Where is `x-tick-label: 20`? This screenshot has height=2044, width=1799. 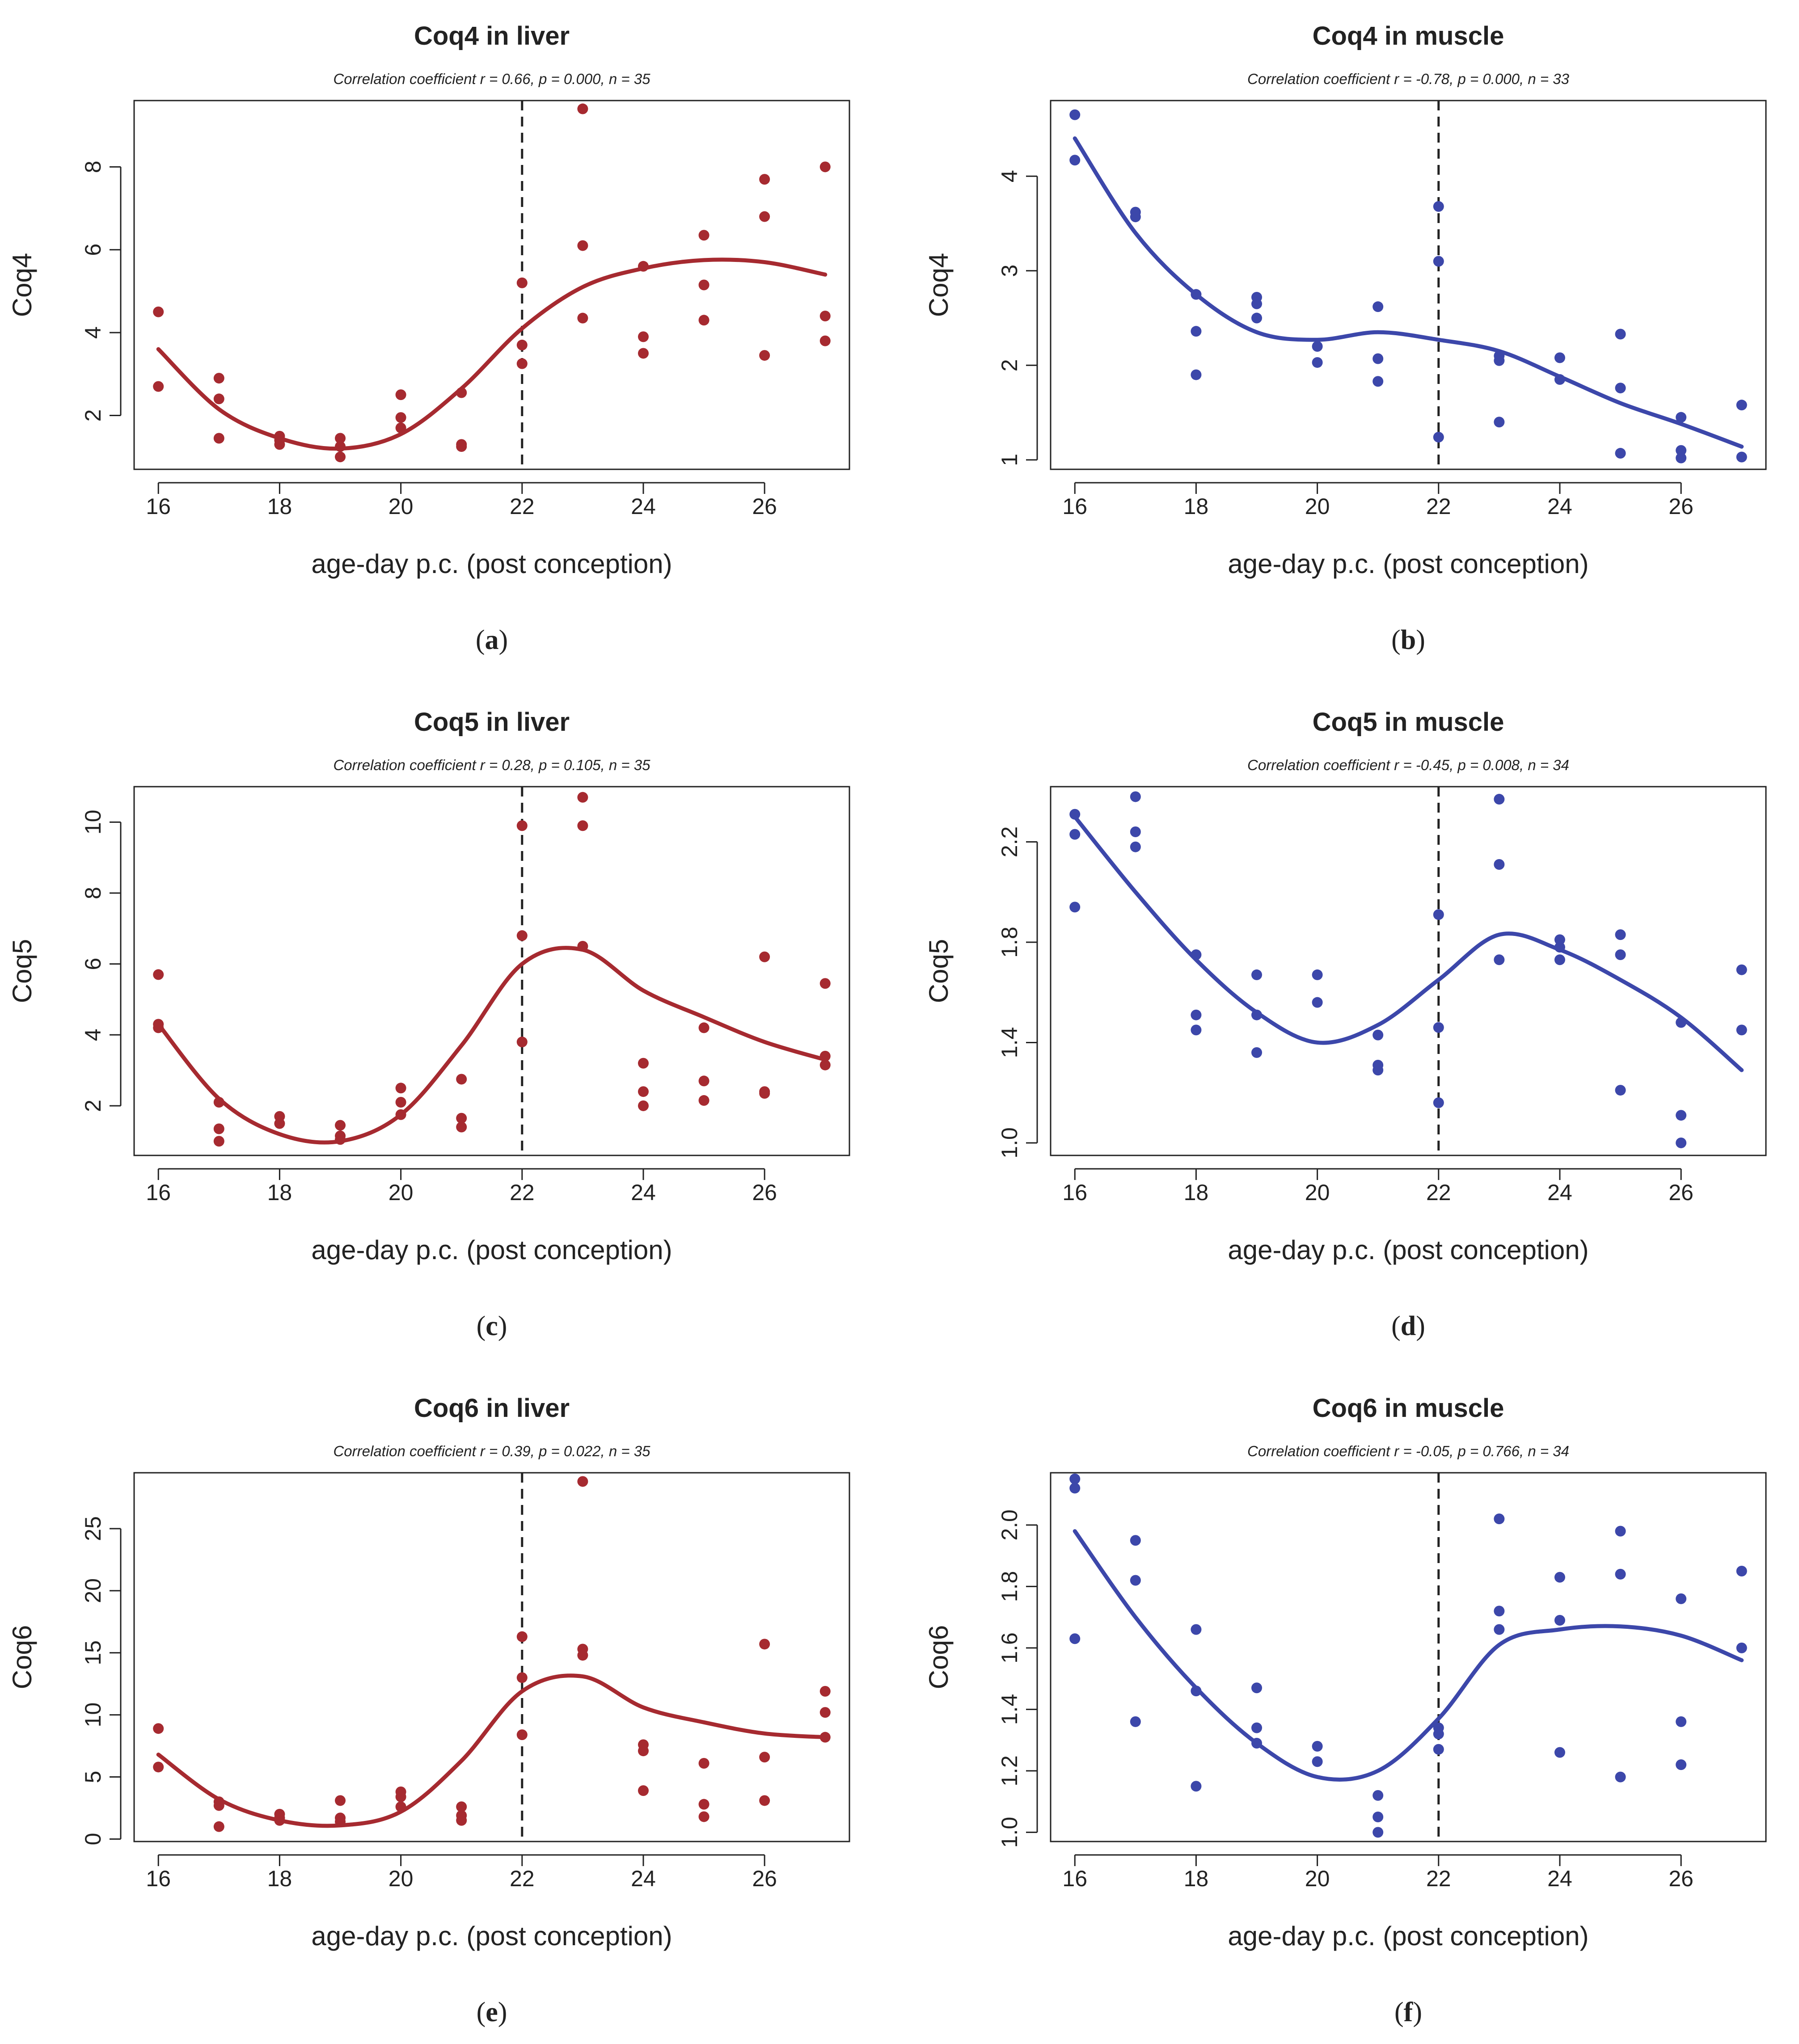 x-tick-label: 20 is located at coordinates (1317, 506).